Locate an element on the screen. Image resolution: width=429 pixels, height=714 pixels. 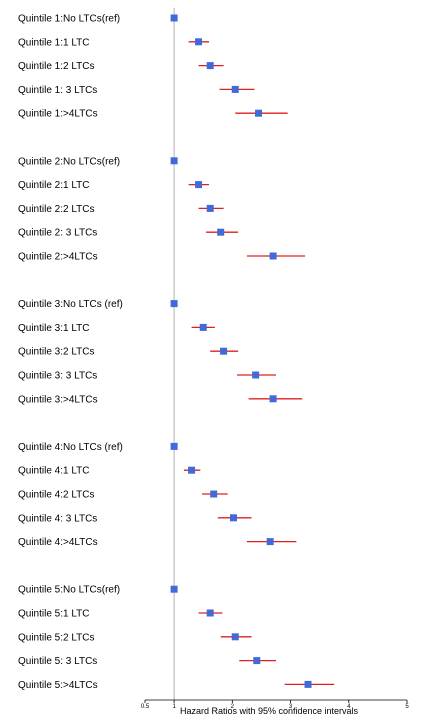
row-label: Quintile 5:>4LTCs is located at coordinates (58, 685).